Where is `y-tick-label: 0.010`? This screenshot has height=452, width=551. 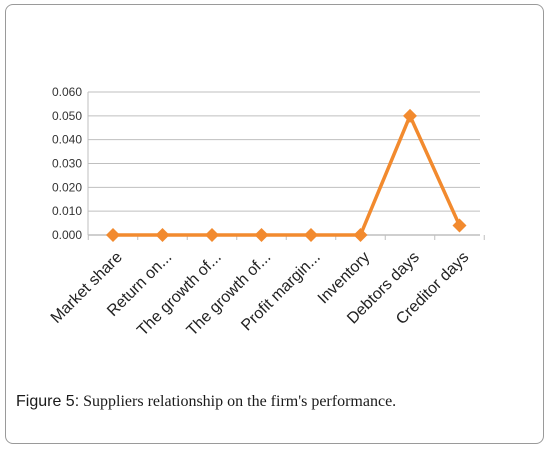
y-tick-label: 0.010 is located at coordinates (67, 211).